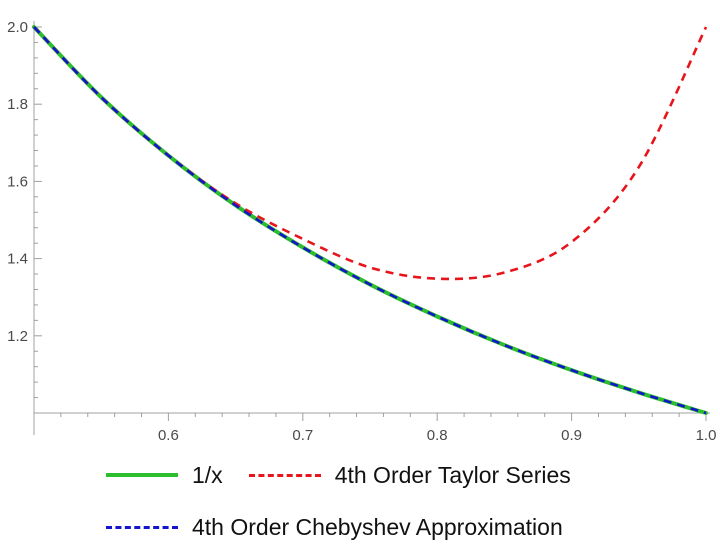 The height and width of the screenshot is (557, 720). What do you see at coordinates (142, 527) in the screenshot?
I see `legend-swatch-chebyshev` at bounding box center [142, 527].